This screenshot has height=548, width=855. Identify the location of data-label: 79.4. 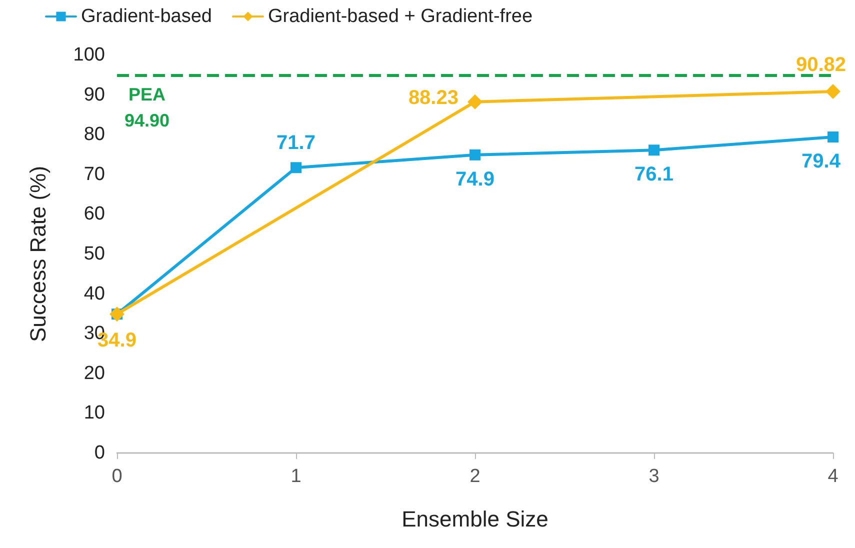
(822, 161).